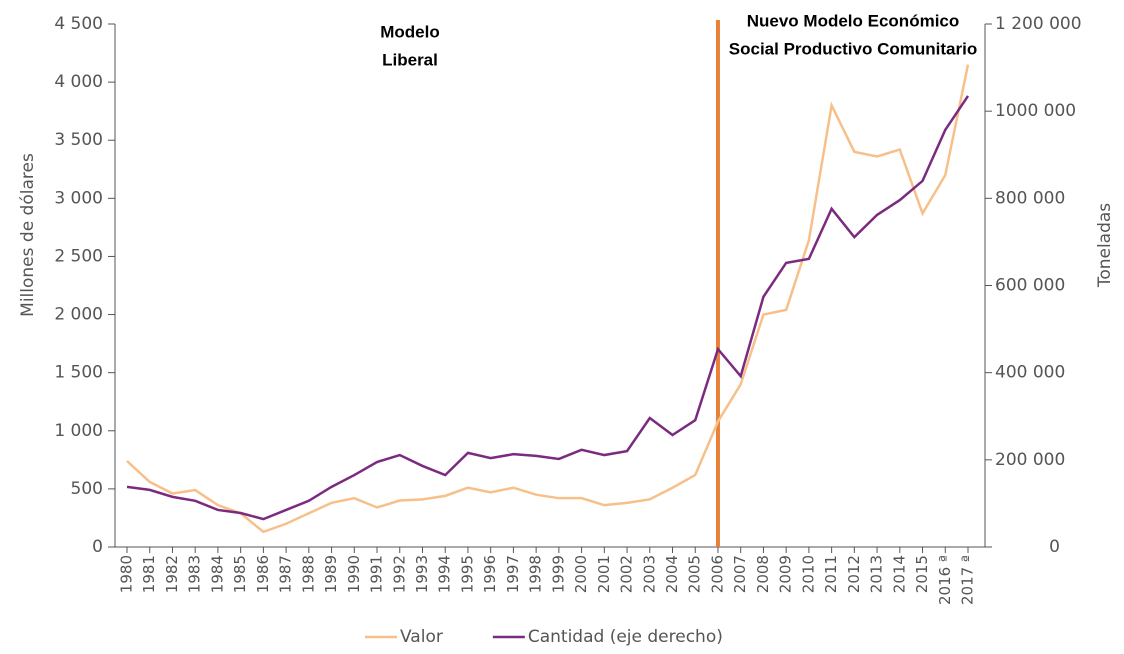 This screenshot has width=1124, height=654. What do you see at coordinates (627, 574) in the screenshot?
I see `x-tick-label: 2002` at bounding box center [627, 574].